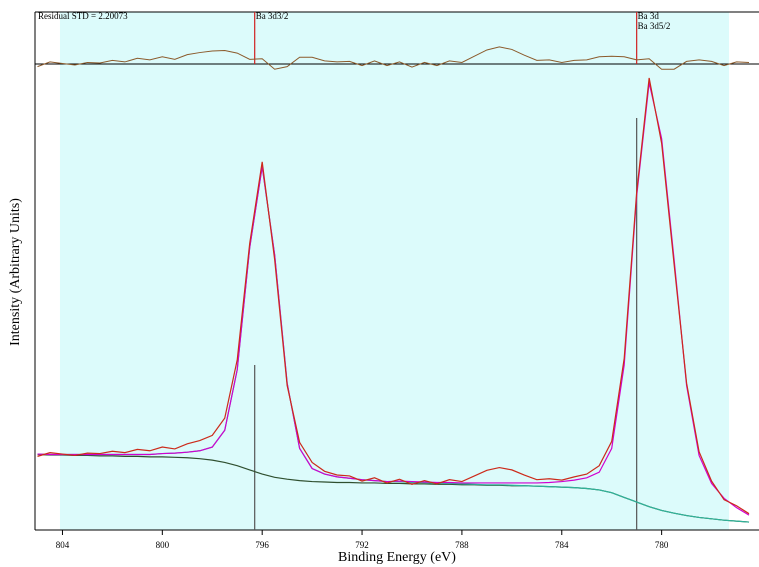 The image size is (759, 567). I want to click on marker-label: Ba 3d, so click(649, 16).